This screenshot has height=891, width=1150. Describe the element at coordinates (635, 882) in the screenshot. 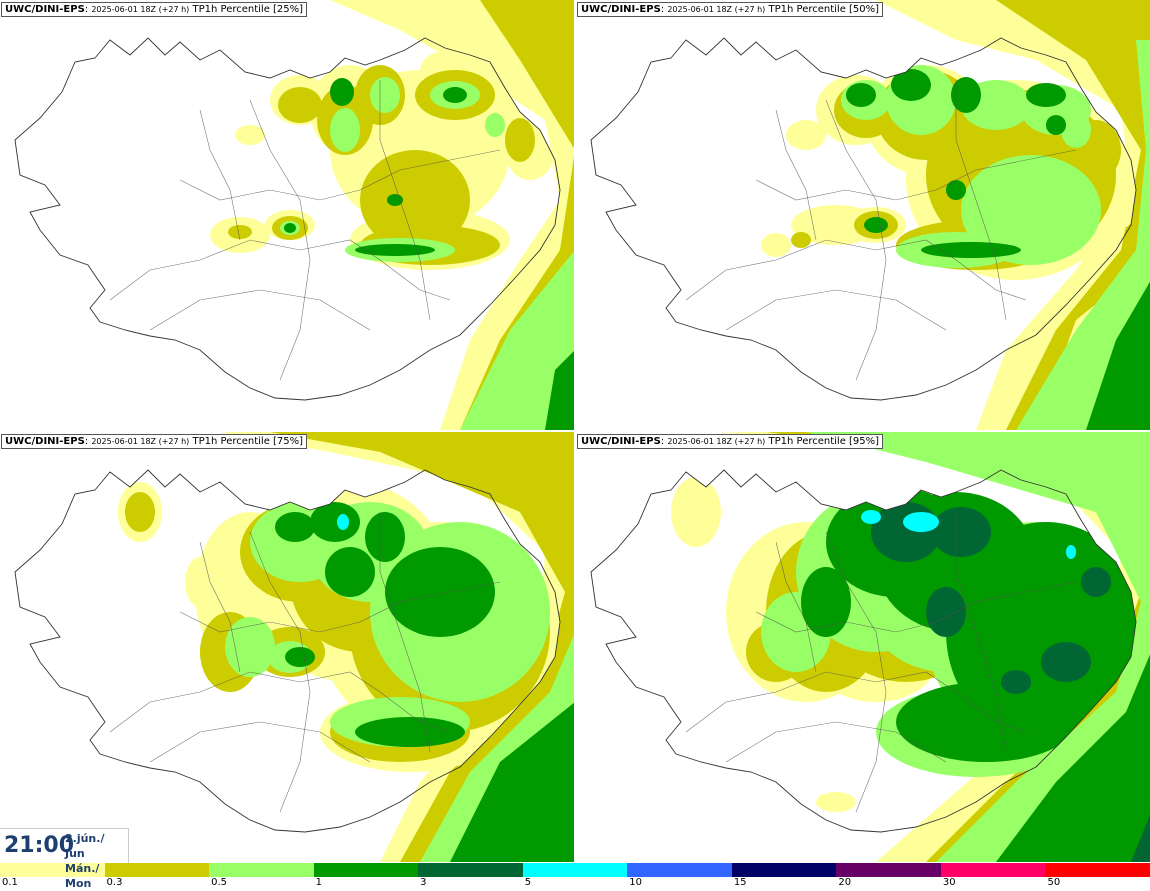

I see `colorbar-tick-label: 10` at that location.